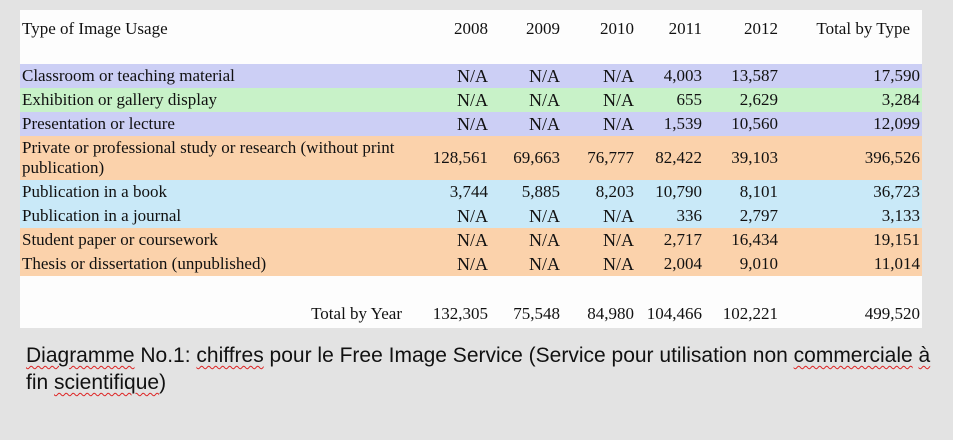  Describe the element at coordinates (98, 123) in the screenshot. I see `row-label: Presentation or lecture` at that location.